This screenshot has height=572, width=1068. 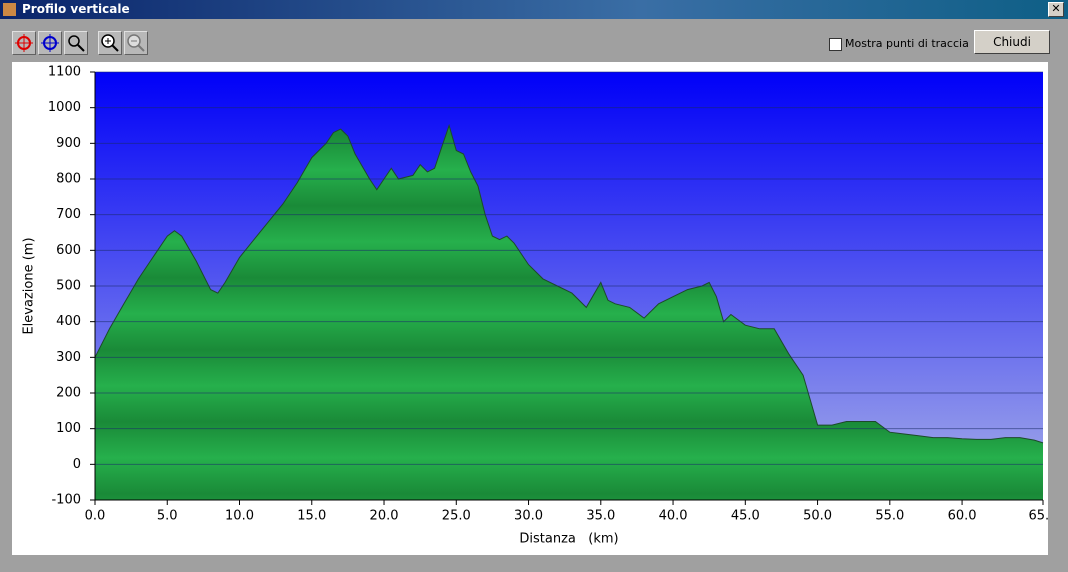 What do you see at coordinates (77, 464) in the screenshot?
I see `y-tick-label: 0` at bounding box center [77, 464].